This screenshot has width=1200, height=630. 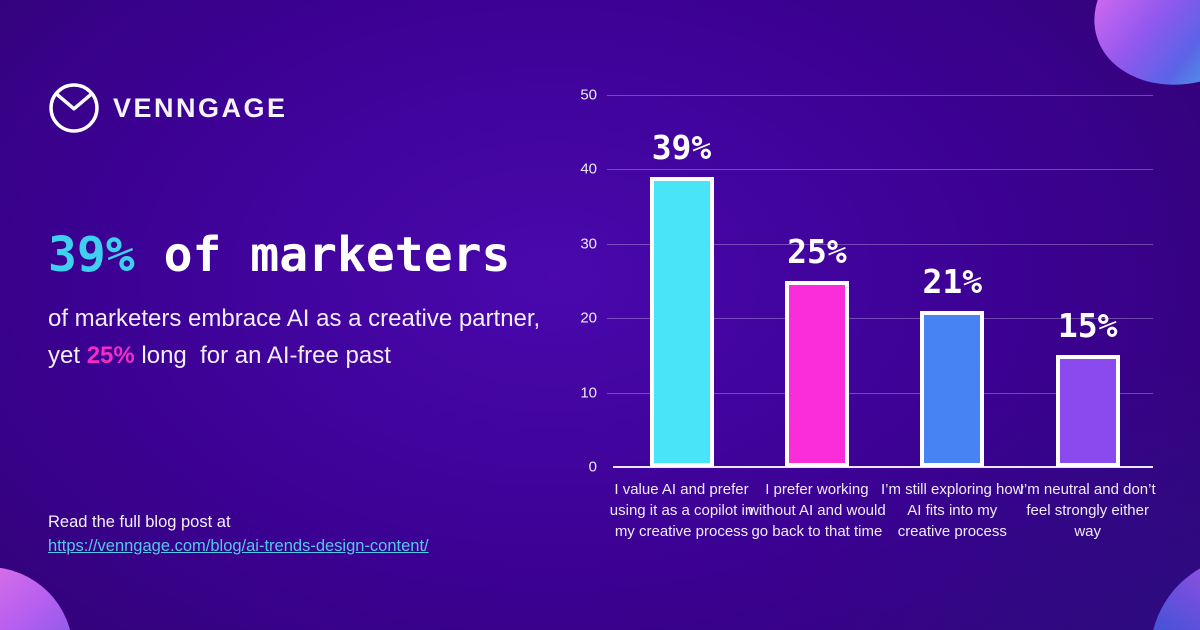 I want to click on headline: 39% of marketers, so click(x=308, y=255).